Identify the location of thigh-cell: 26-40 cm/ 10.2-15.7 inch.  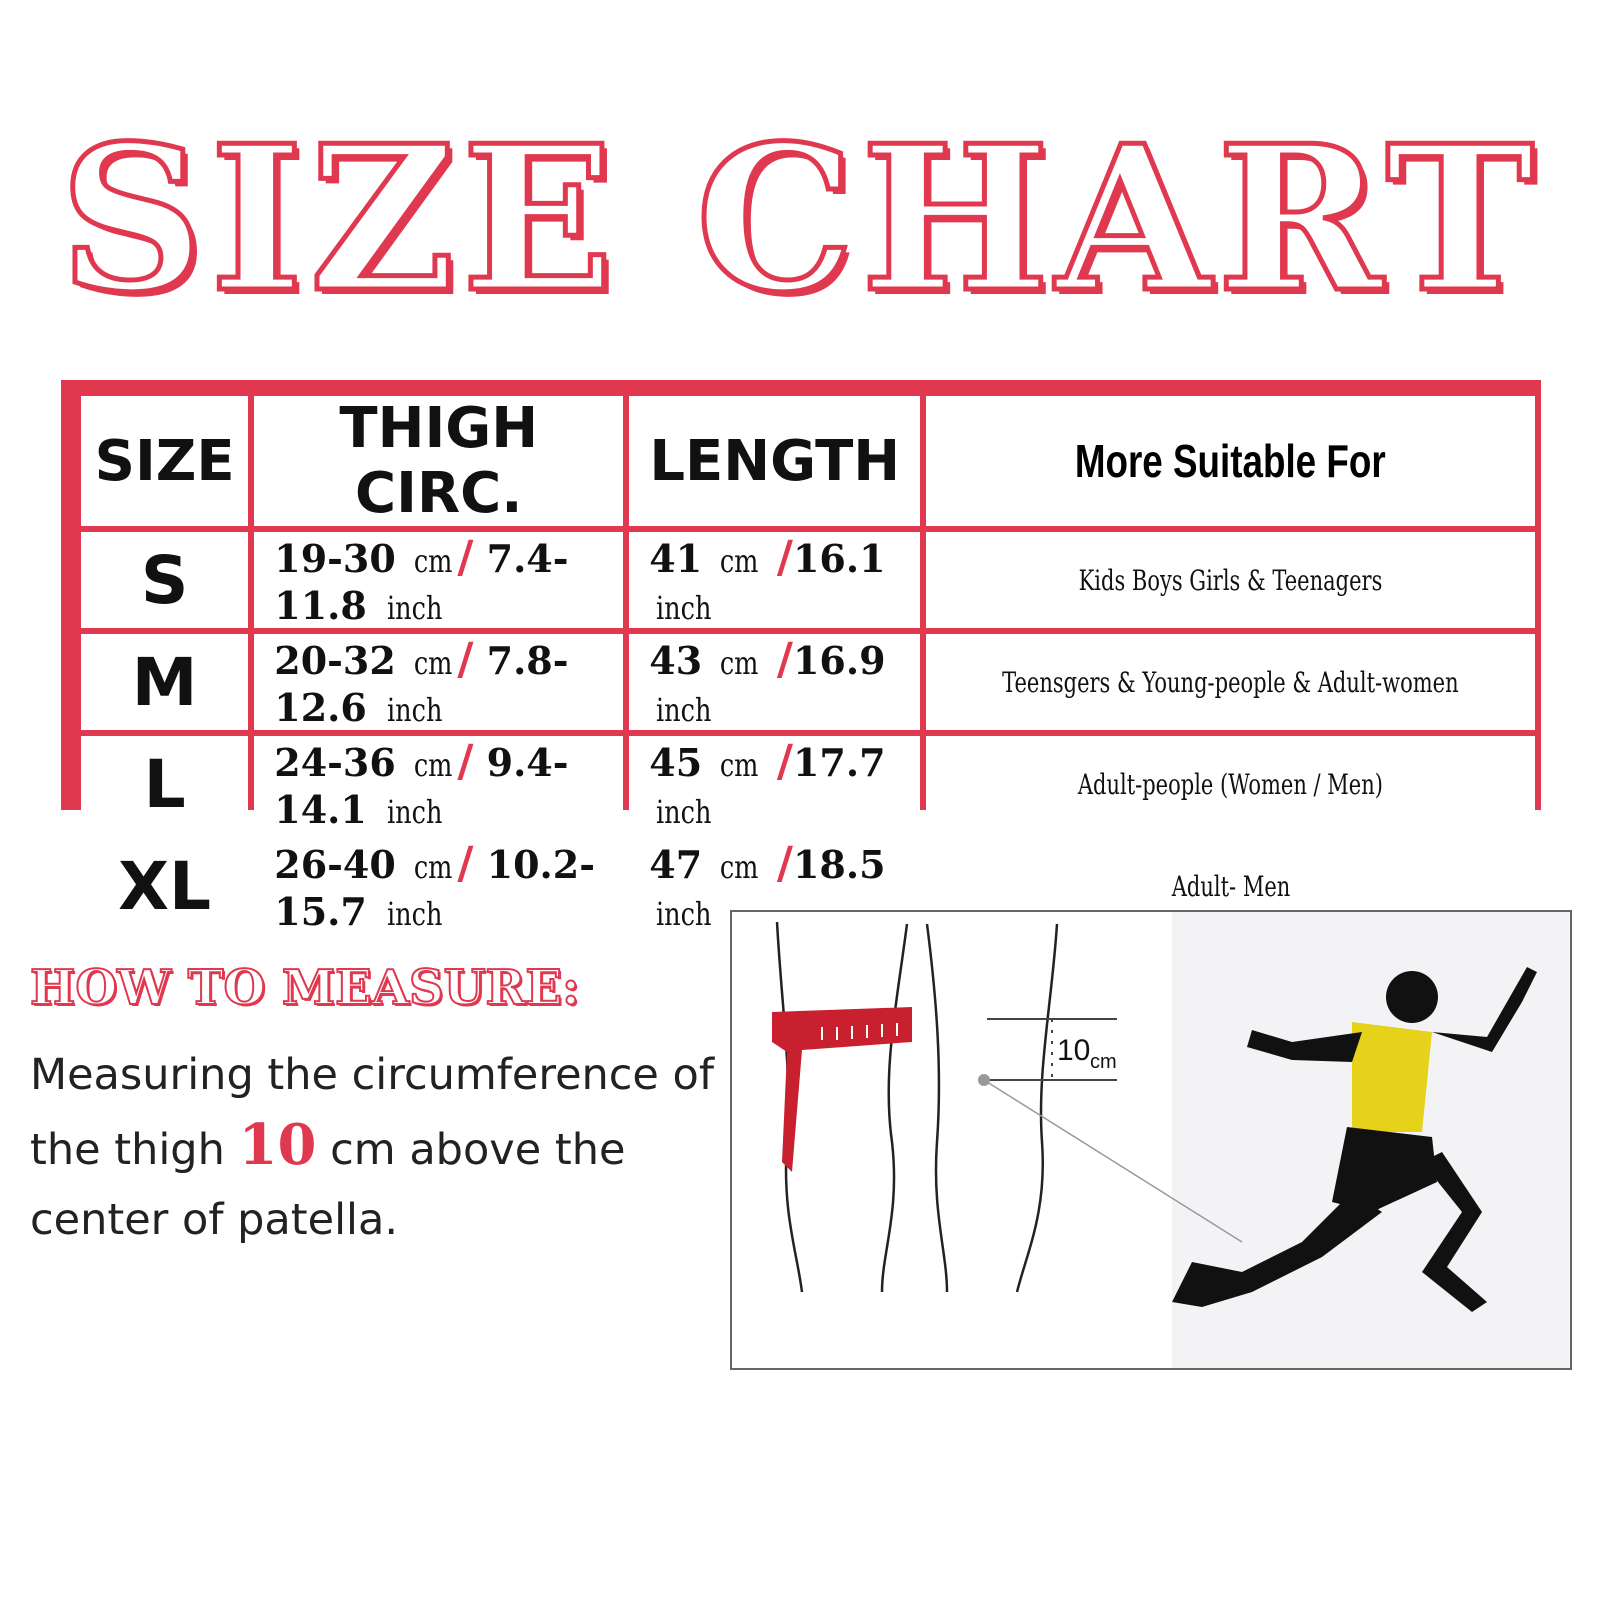
(439, 886).